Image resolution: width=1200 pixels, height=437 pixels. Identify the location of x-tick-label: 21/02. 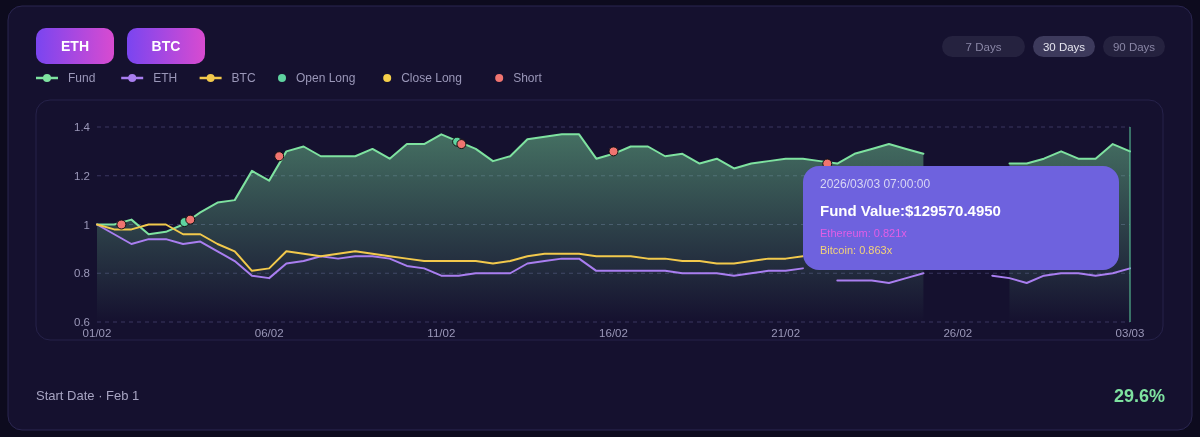
(786, 333).